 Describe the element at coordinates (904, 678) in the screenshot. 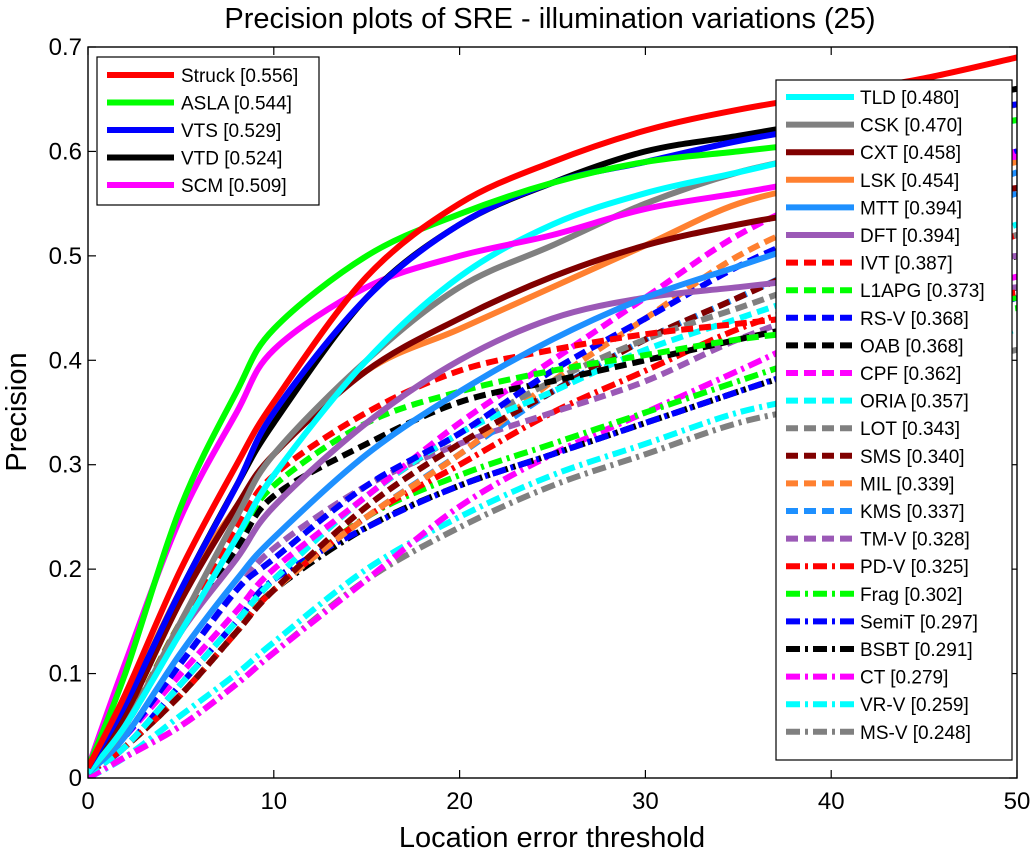

I see `legend-label: CT [0.279]` at that location.